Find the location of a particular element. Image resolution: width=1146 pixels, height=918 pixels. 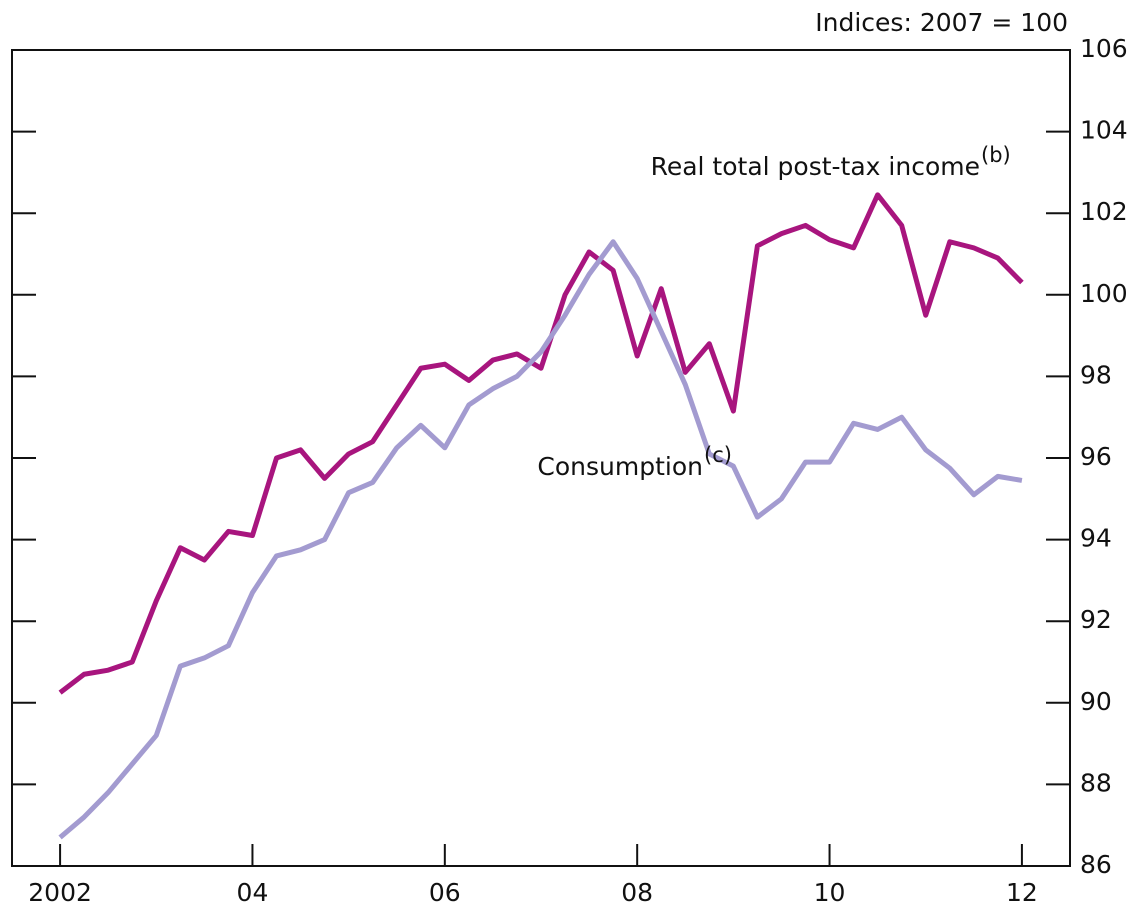

y-tick-label: 104 is located at coordinates (1104, 130).